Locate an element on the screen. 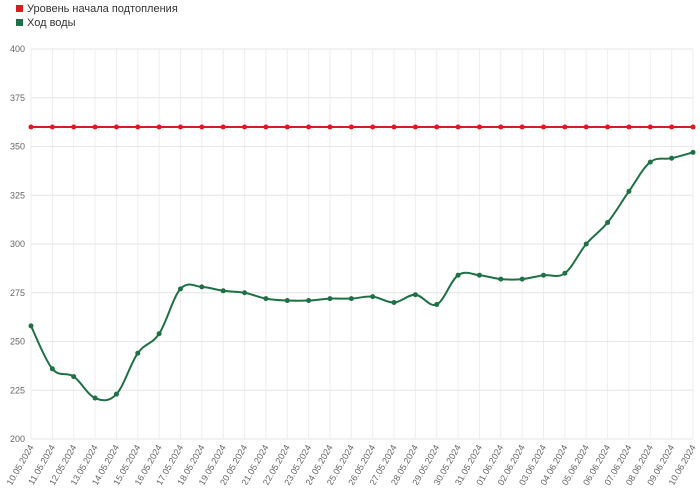  y-tick-label: 200 is located at coordinates (17, 439).